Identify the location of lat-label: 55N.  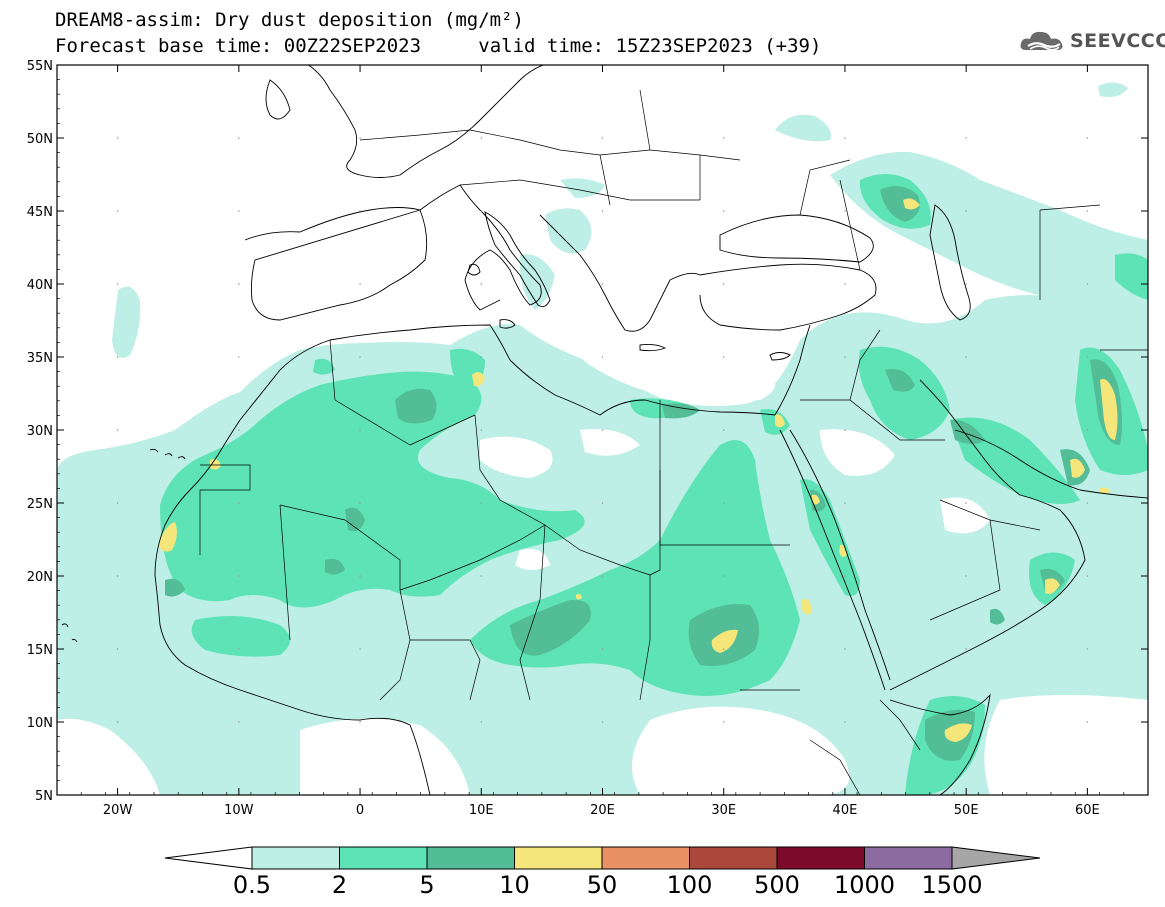
(40, 66).